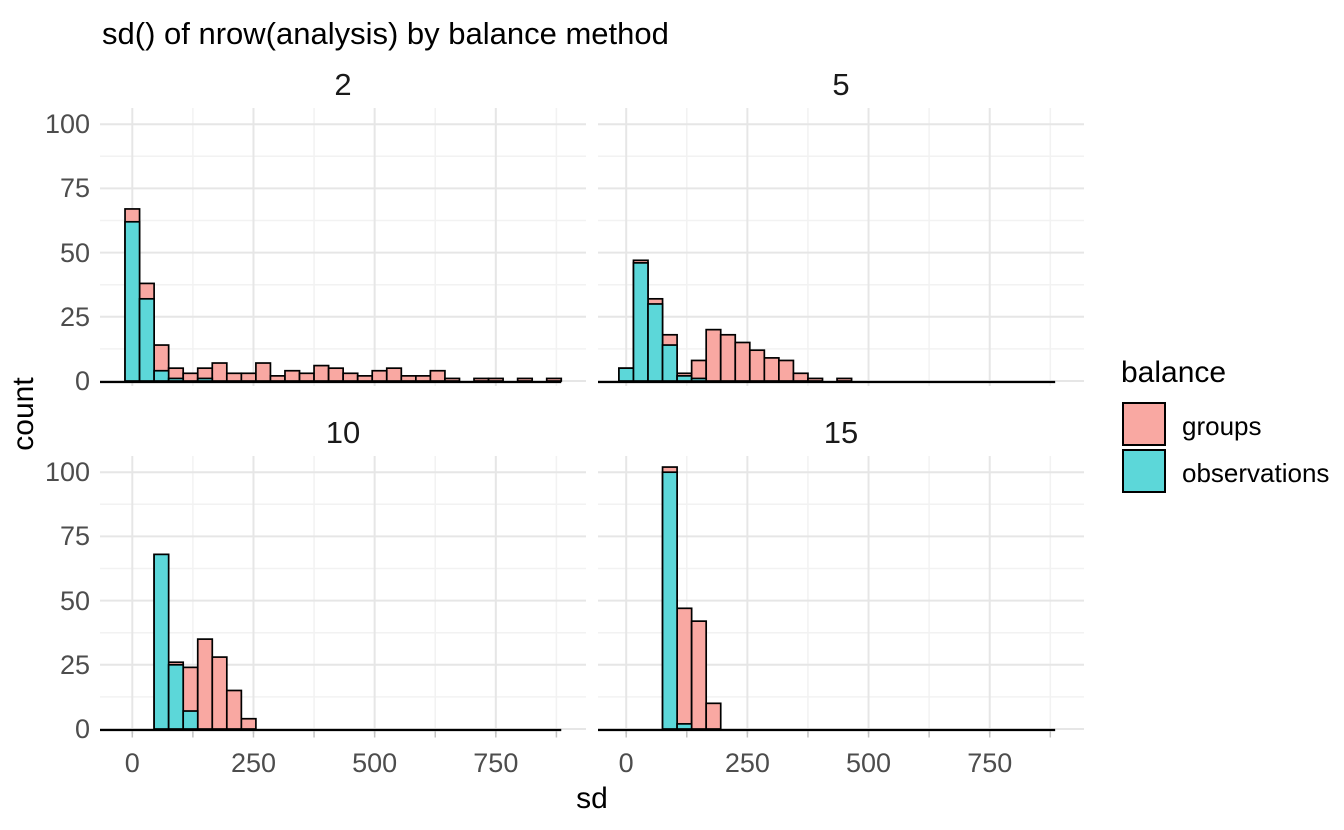  I want to click on legend-title: balance, so click(1174, 372).